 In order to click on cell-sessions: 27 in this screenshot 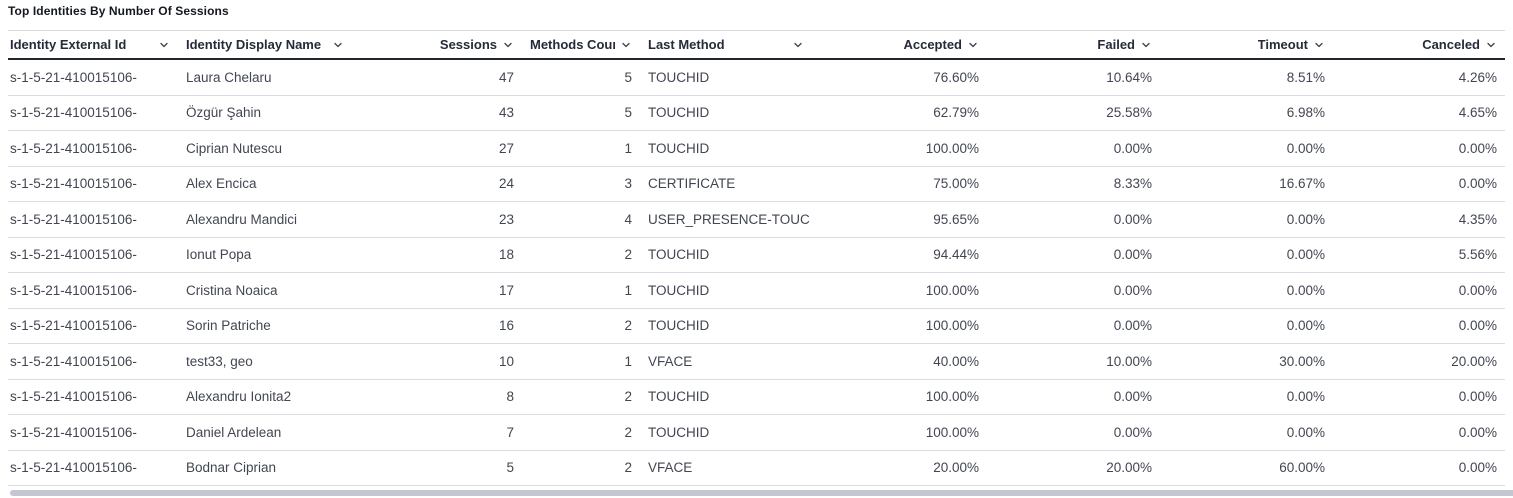, I will do `click(437, 148)`.